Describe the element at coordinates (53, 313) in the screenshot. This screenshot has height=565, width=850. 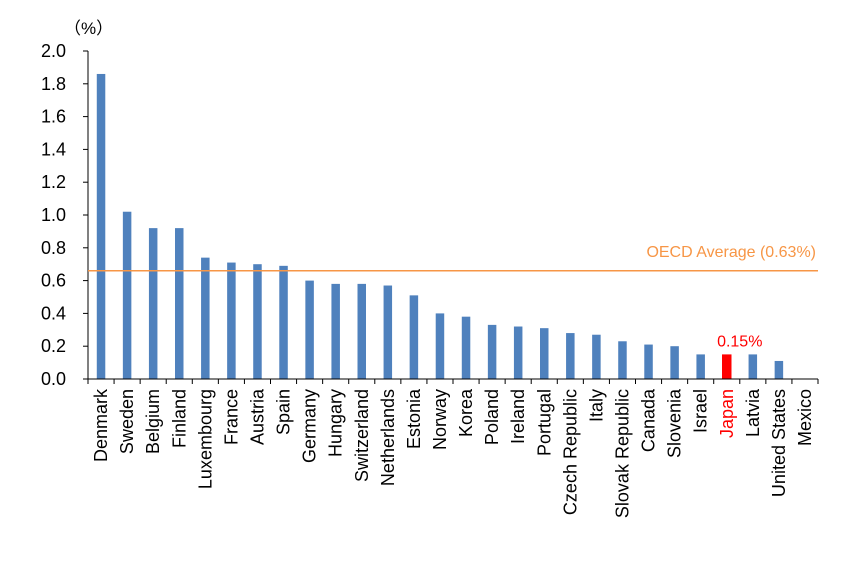
I see `y-tick-label: 0.4` at that location.